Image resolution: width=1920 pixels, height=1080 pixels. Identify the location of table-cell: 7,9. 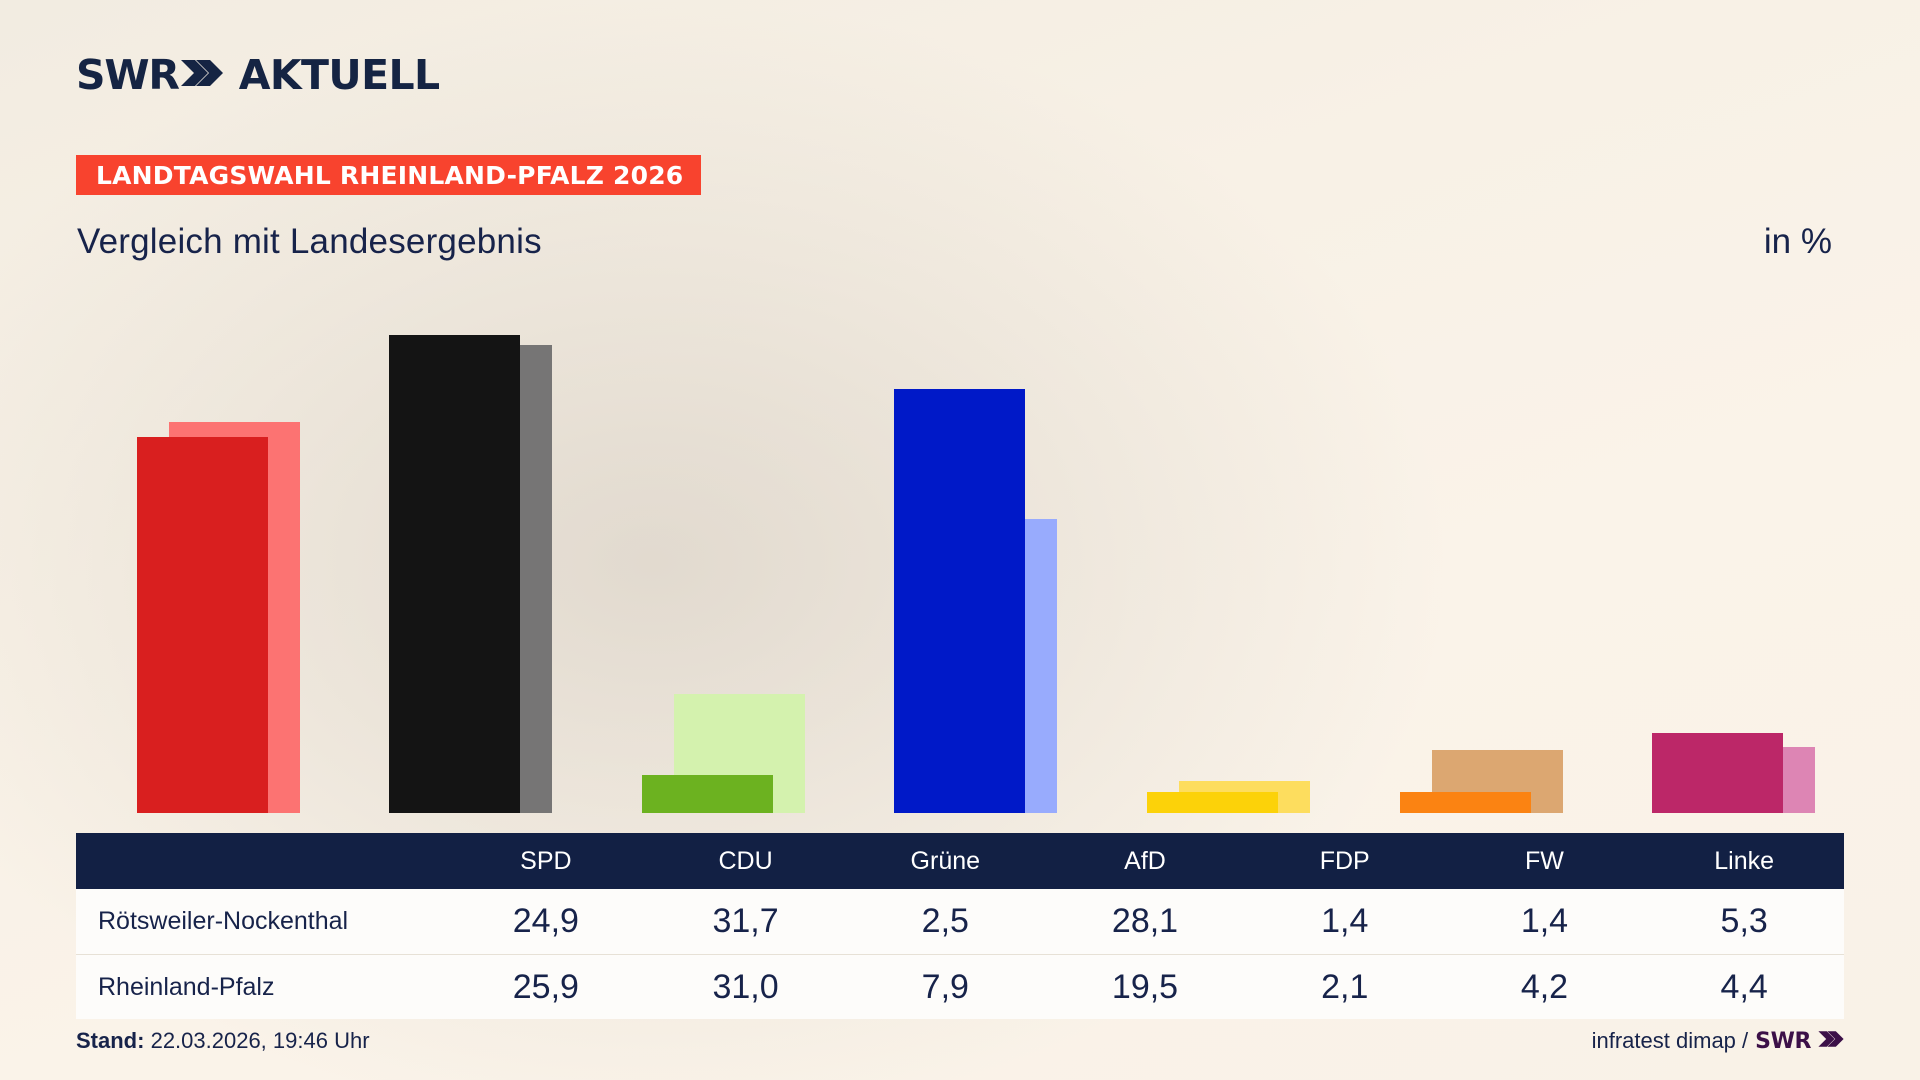
(945, 986).